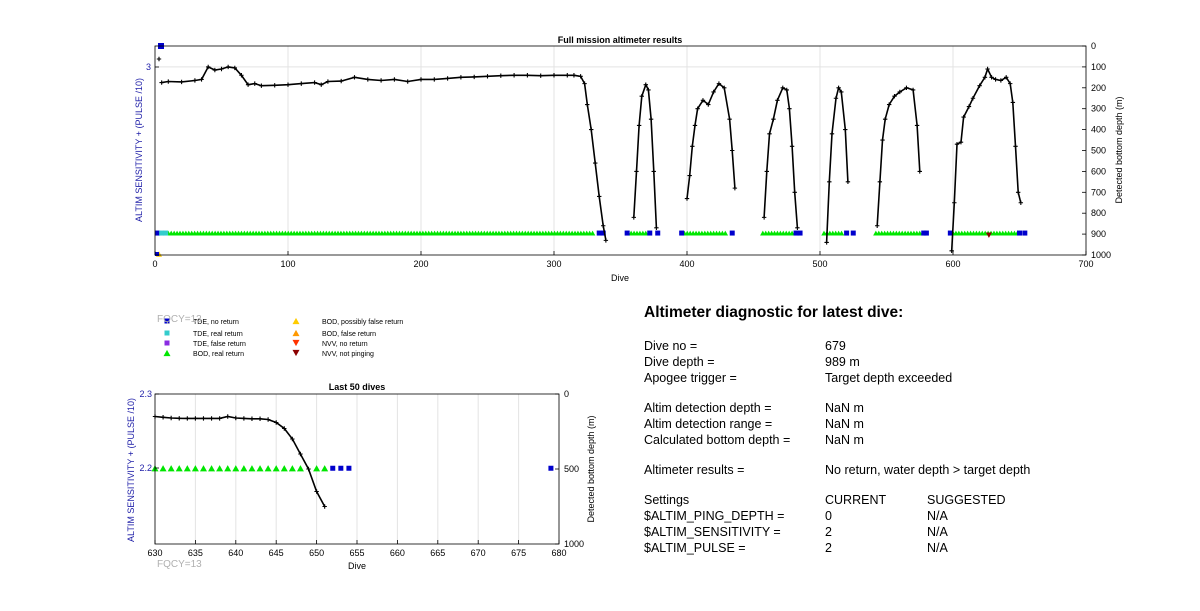  What do you see at coordinates (714, 516) in the screenshot?
I see `ping-depth-label: $ALTIM_PING_DEPTH =` at bounding box center [714, 516].